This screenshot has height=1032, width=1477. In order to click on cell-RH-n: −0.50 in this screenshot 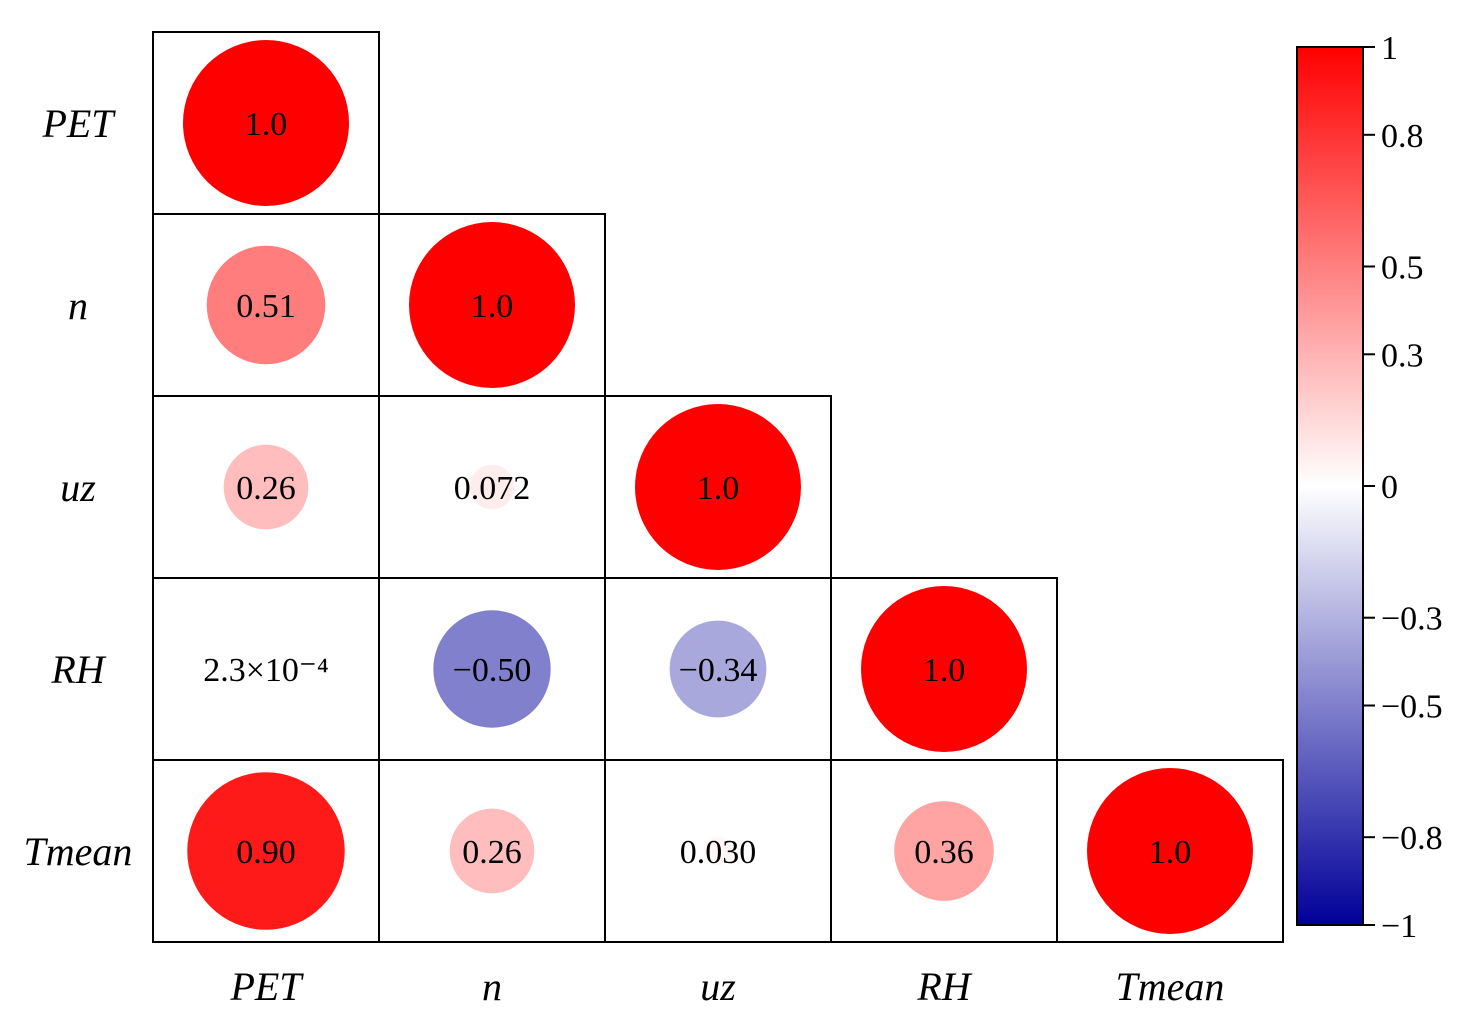, I will do `click(492, 669)`.